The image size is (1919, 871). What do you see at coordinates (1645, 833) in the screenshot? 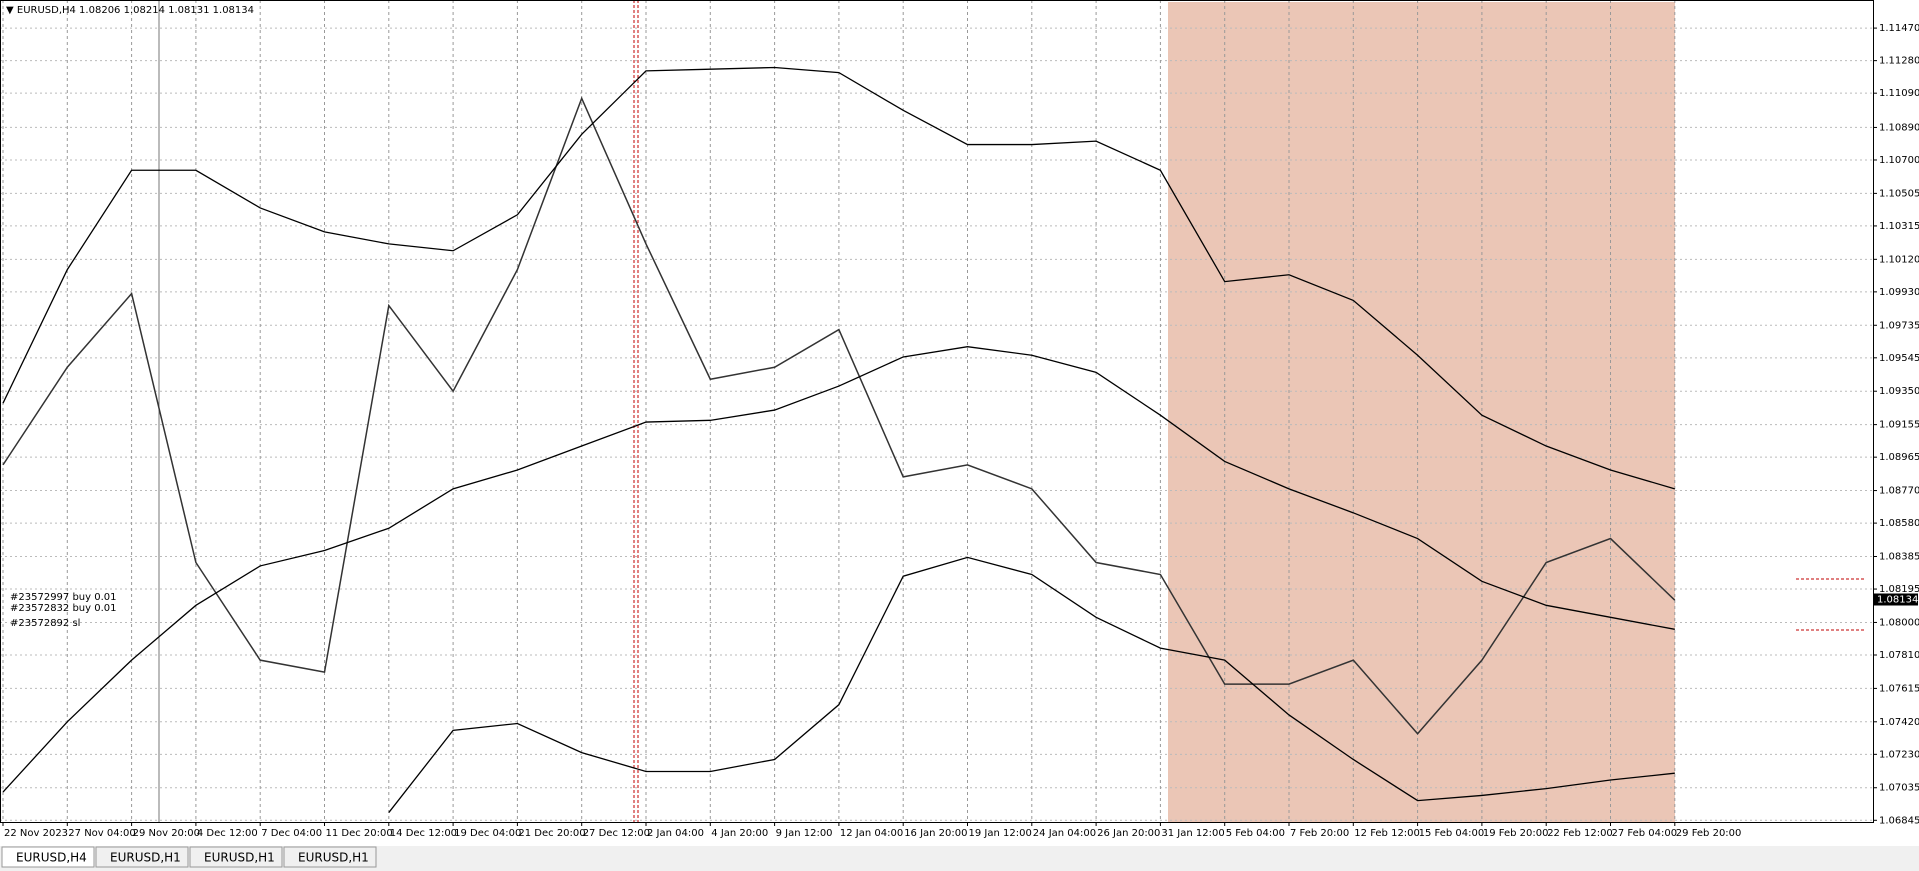
I see `x-tick-label: 27 Feb 04:00` at bounding box center [1645, 833].